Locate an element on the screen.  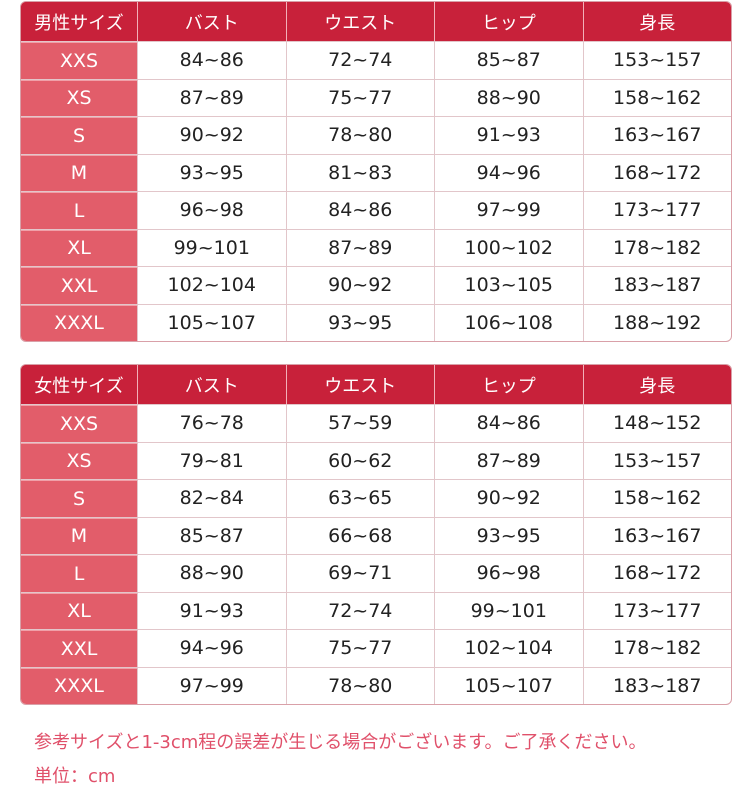
table-header: 女性サイズ バスト ウエスト ヒップ 身長 is located at coordinates (376, 384).